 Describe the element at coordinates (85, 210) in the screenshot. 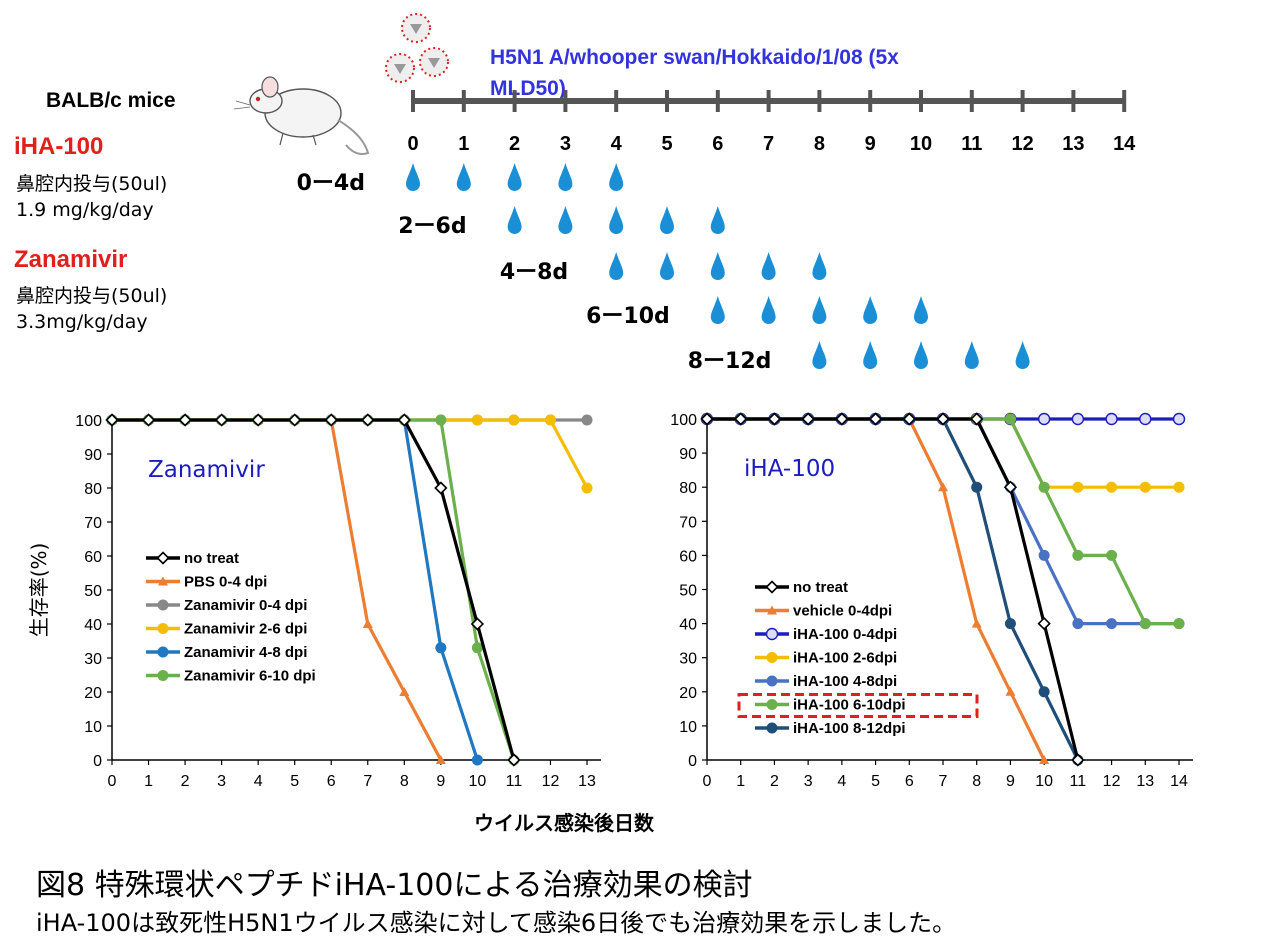

I see `iha-dose: 1.9 mg/kg/day` at that location.